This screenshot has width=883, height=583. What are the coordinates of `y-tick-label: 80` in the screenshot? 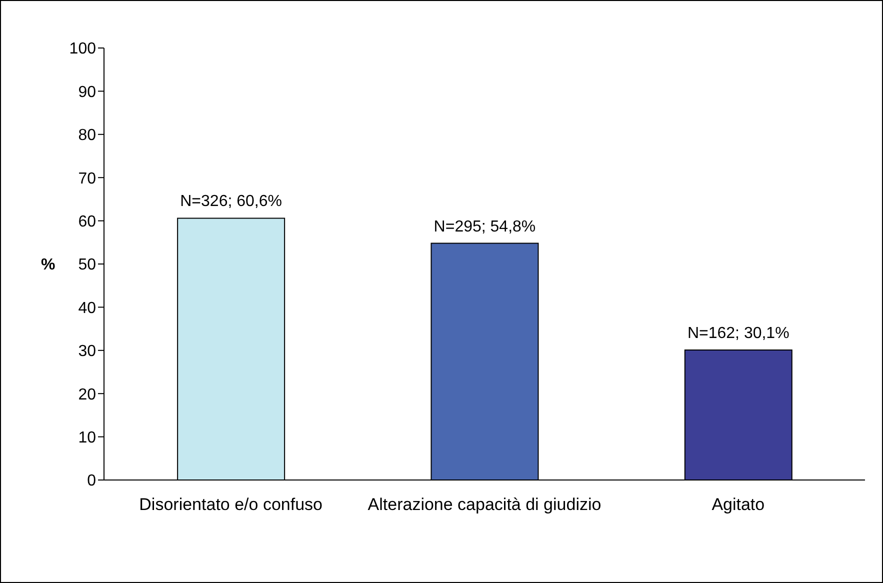 It's located at (87, 135).